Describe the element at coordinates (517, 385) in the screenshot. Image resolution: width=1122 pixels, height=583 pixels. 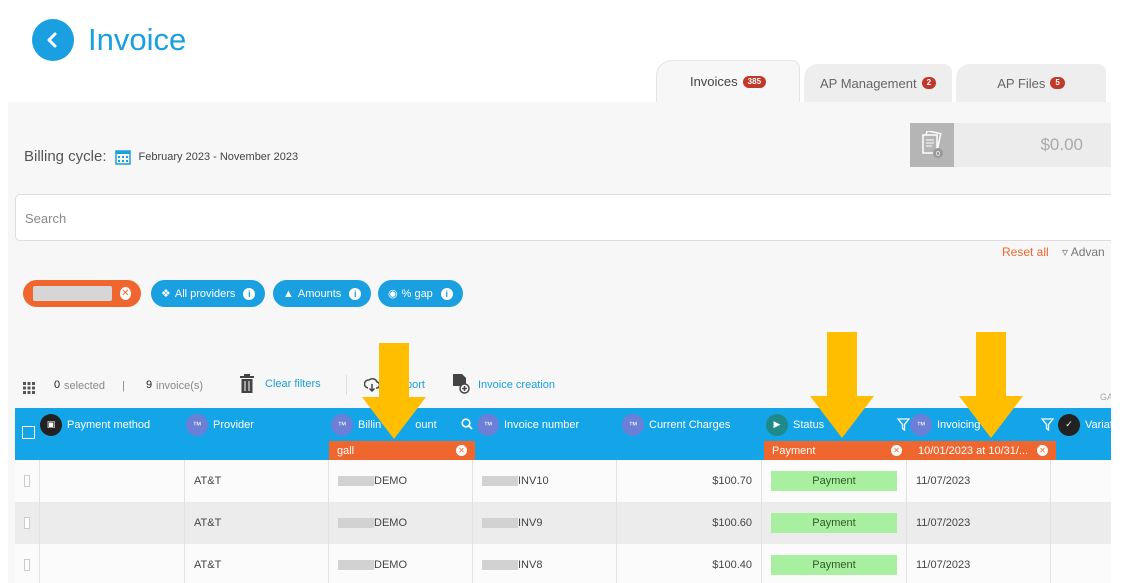
I see `invoice-creation-link: Invoice creation` at that location.